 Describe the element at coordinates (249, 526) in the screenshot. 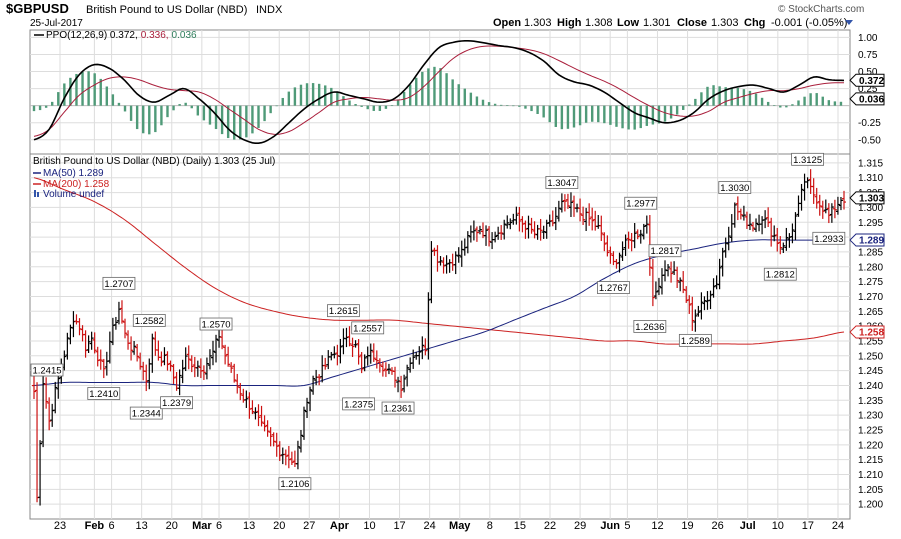

I see `x-tick-label: 13` at that location.